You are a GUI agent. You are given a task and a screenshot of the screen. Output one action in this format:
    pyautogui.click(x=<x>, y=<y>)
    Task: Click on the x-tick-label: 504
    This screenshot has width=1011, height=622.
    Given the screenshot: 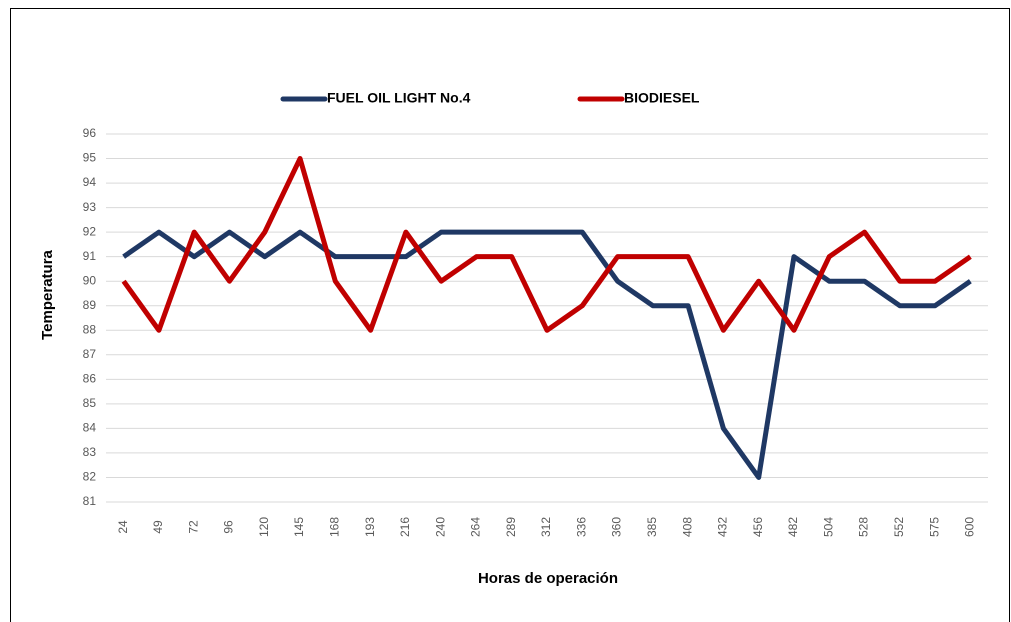 What is the action you would take?
    pyautogui.click(x=828, y=527)
    